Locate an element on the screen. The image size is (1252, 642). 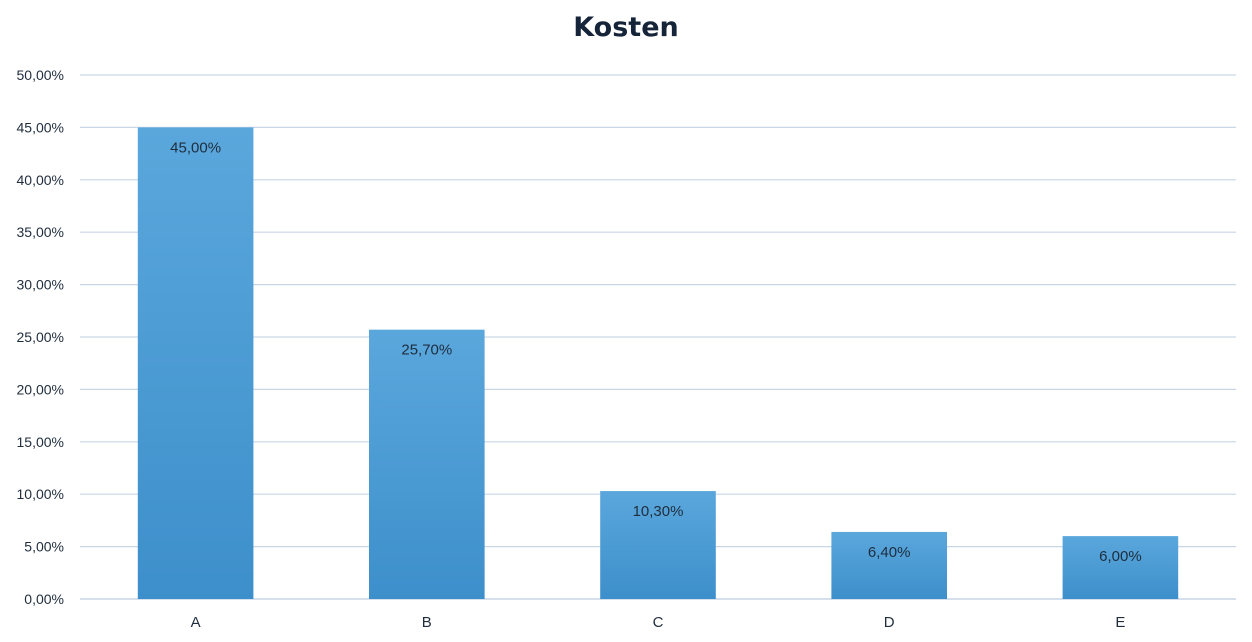
bar-b is located at coordinates (427, 464).